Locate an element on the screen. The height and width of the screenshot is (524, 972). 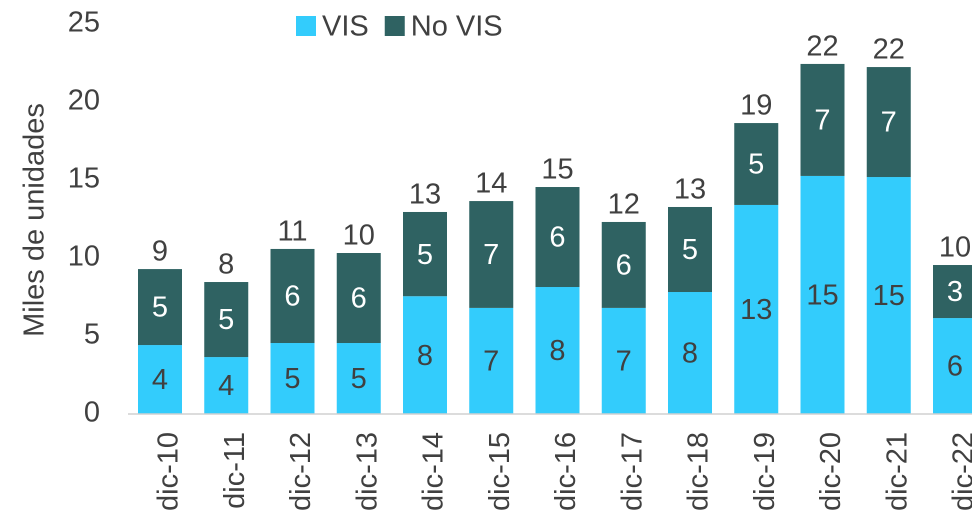
x-tick-label: dic-14 is located at coordinates (434, 471).